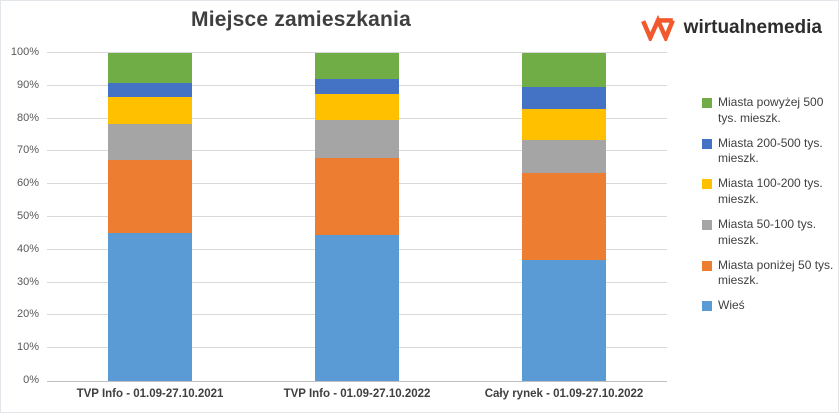 The height and width of the screenshot is (413, 839). I want to click on y-tick-label: 10%, so click(27, 347).